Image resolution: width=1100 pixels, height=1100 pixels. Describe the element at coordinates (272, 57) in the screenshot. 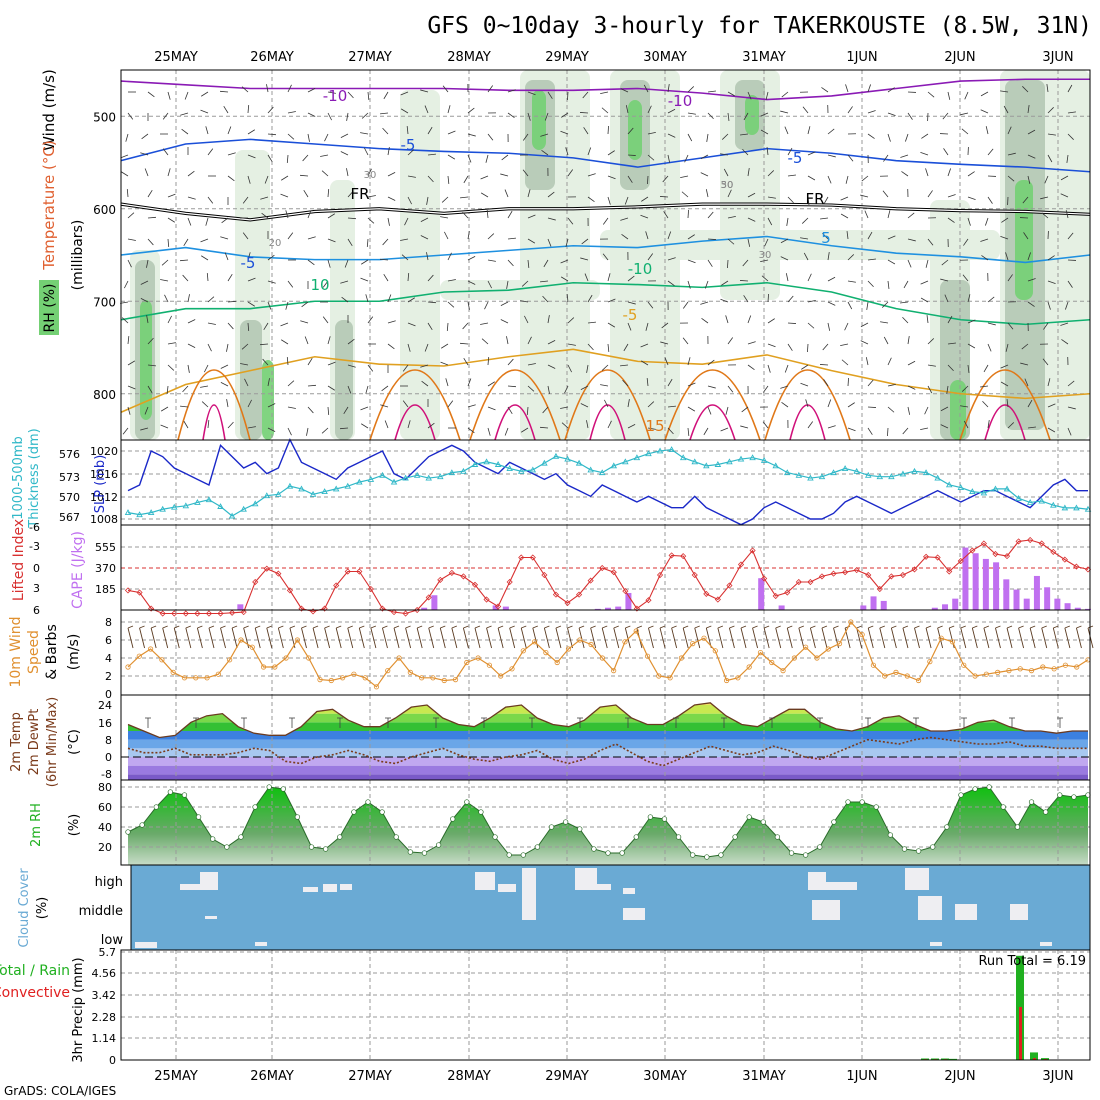

I see `date-label: 26MAY` at that location.